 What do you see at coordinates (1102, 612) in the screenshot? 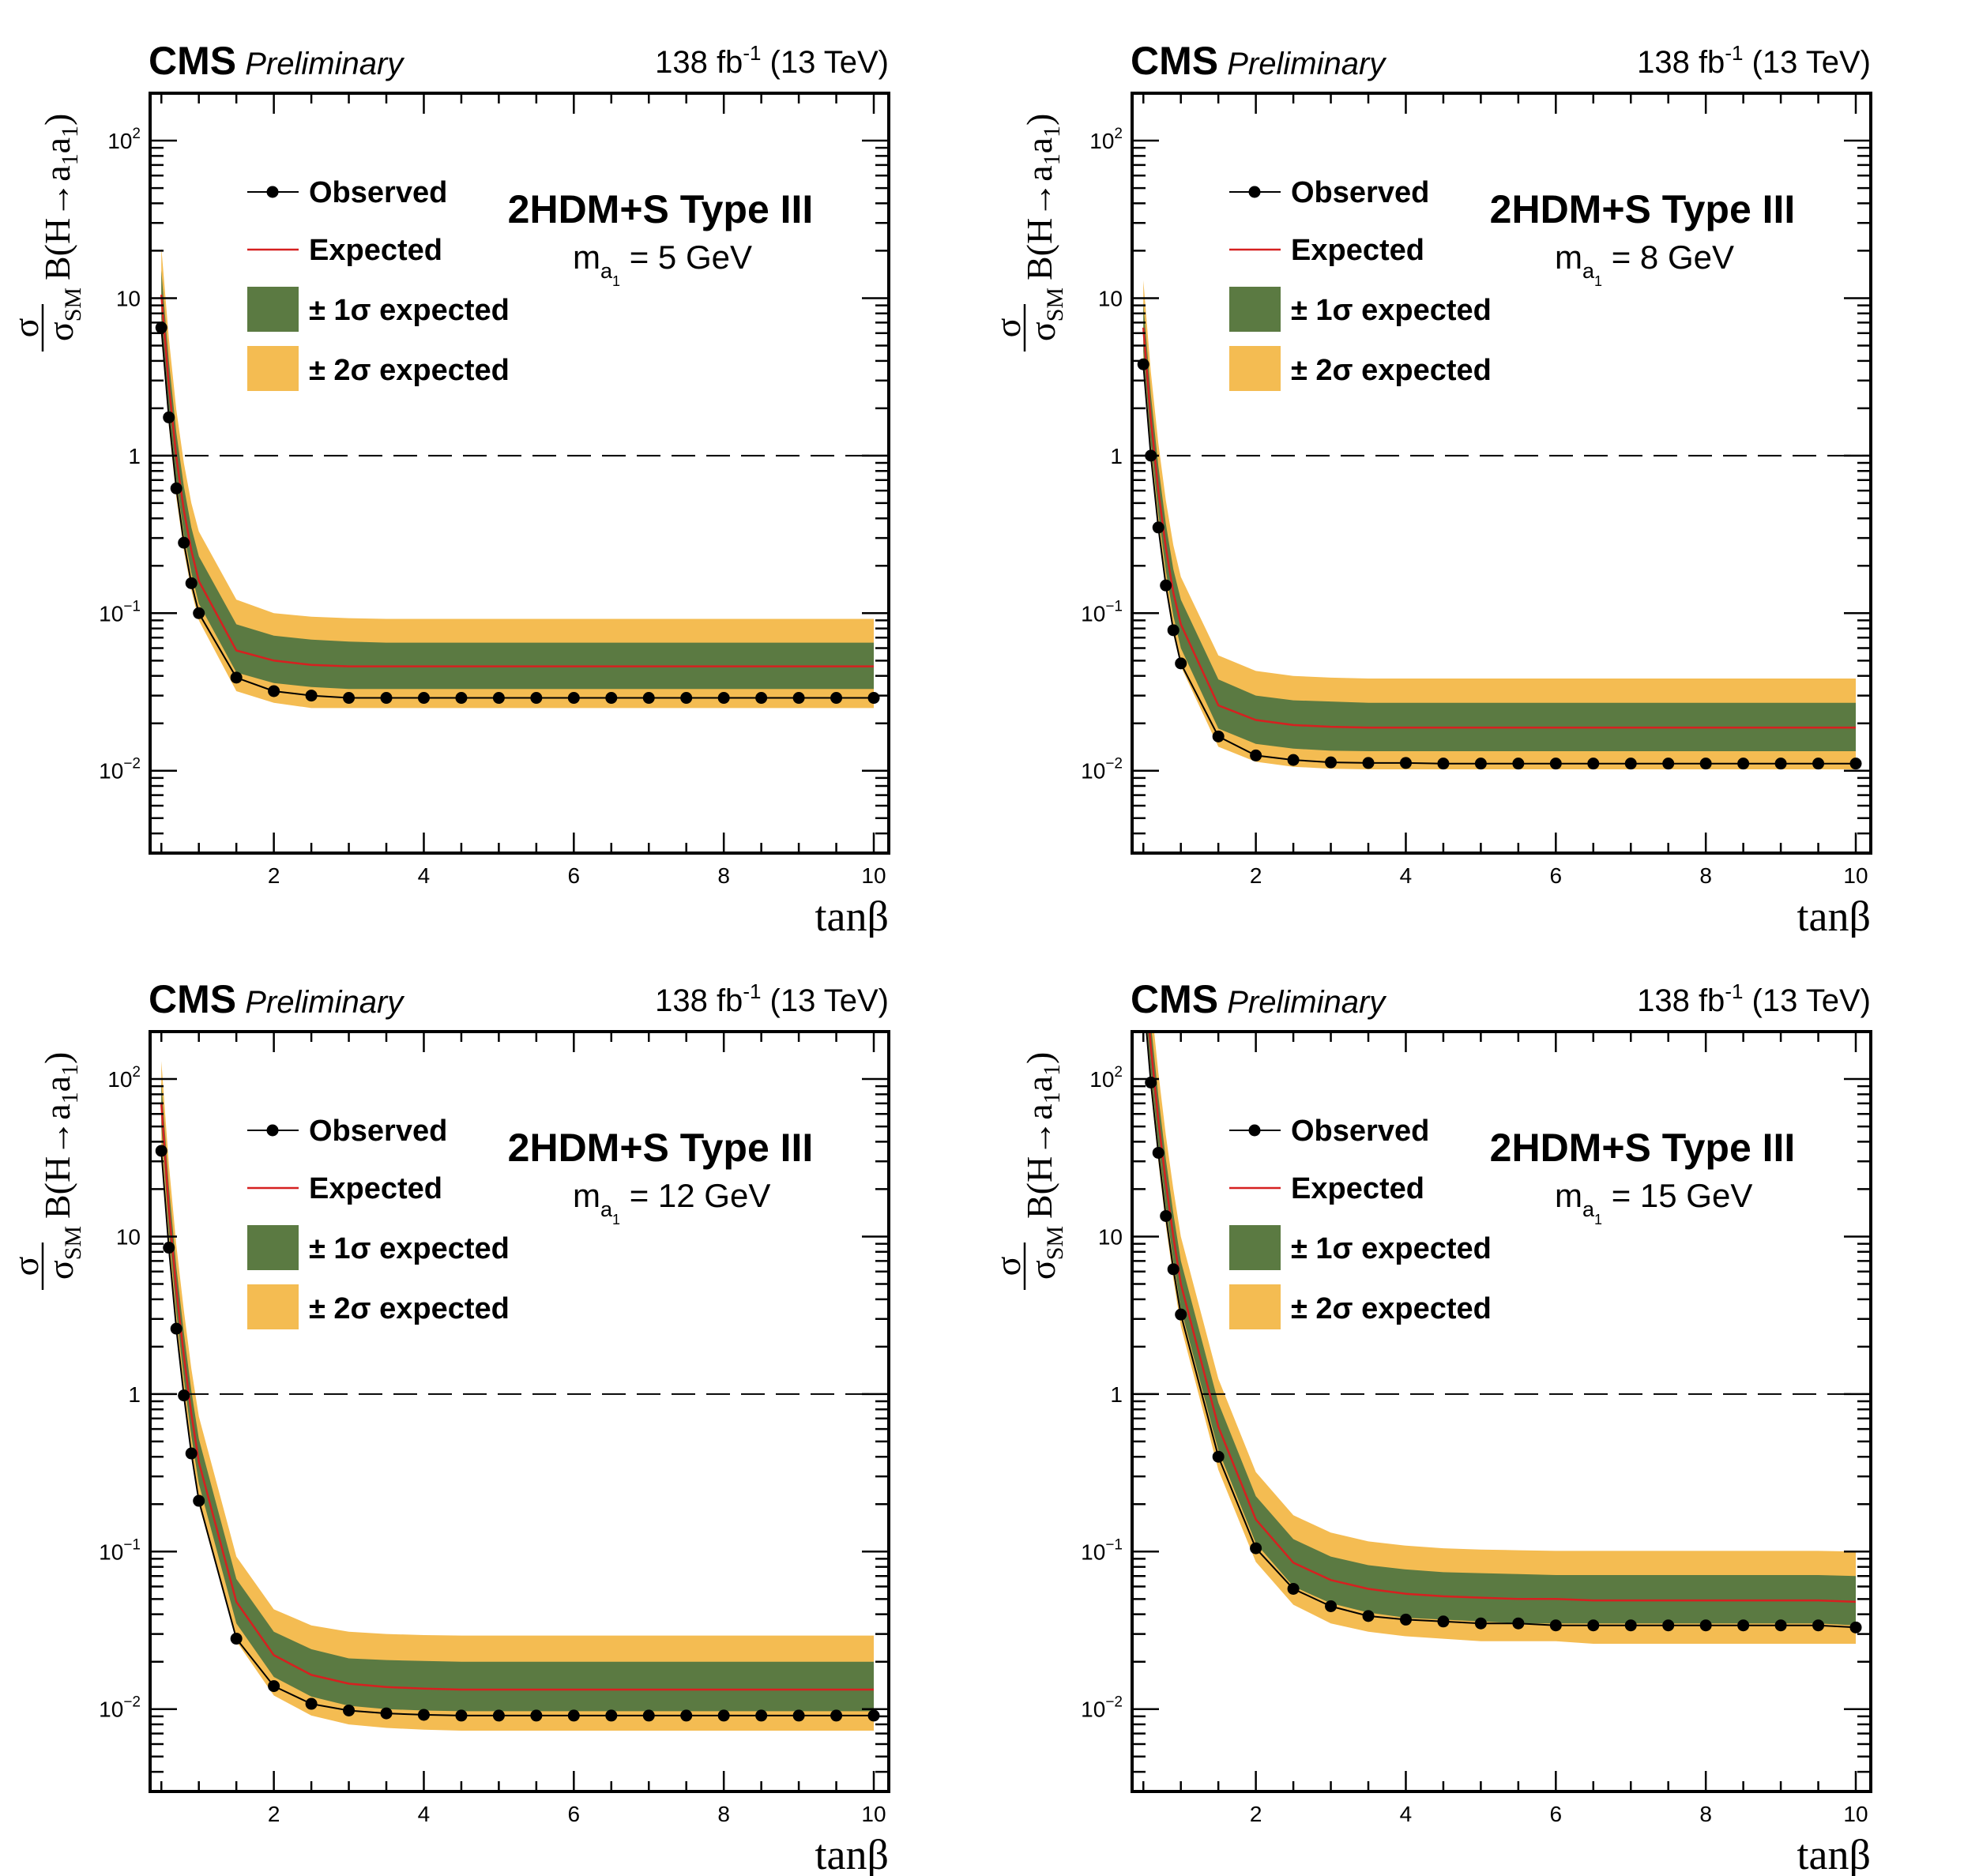
I see `y-tick-label: 10⁻¹` at bounding box center [1102, 612].